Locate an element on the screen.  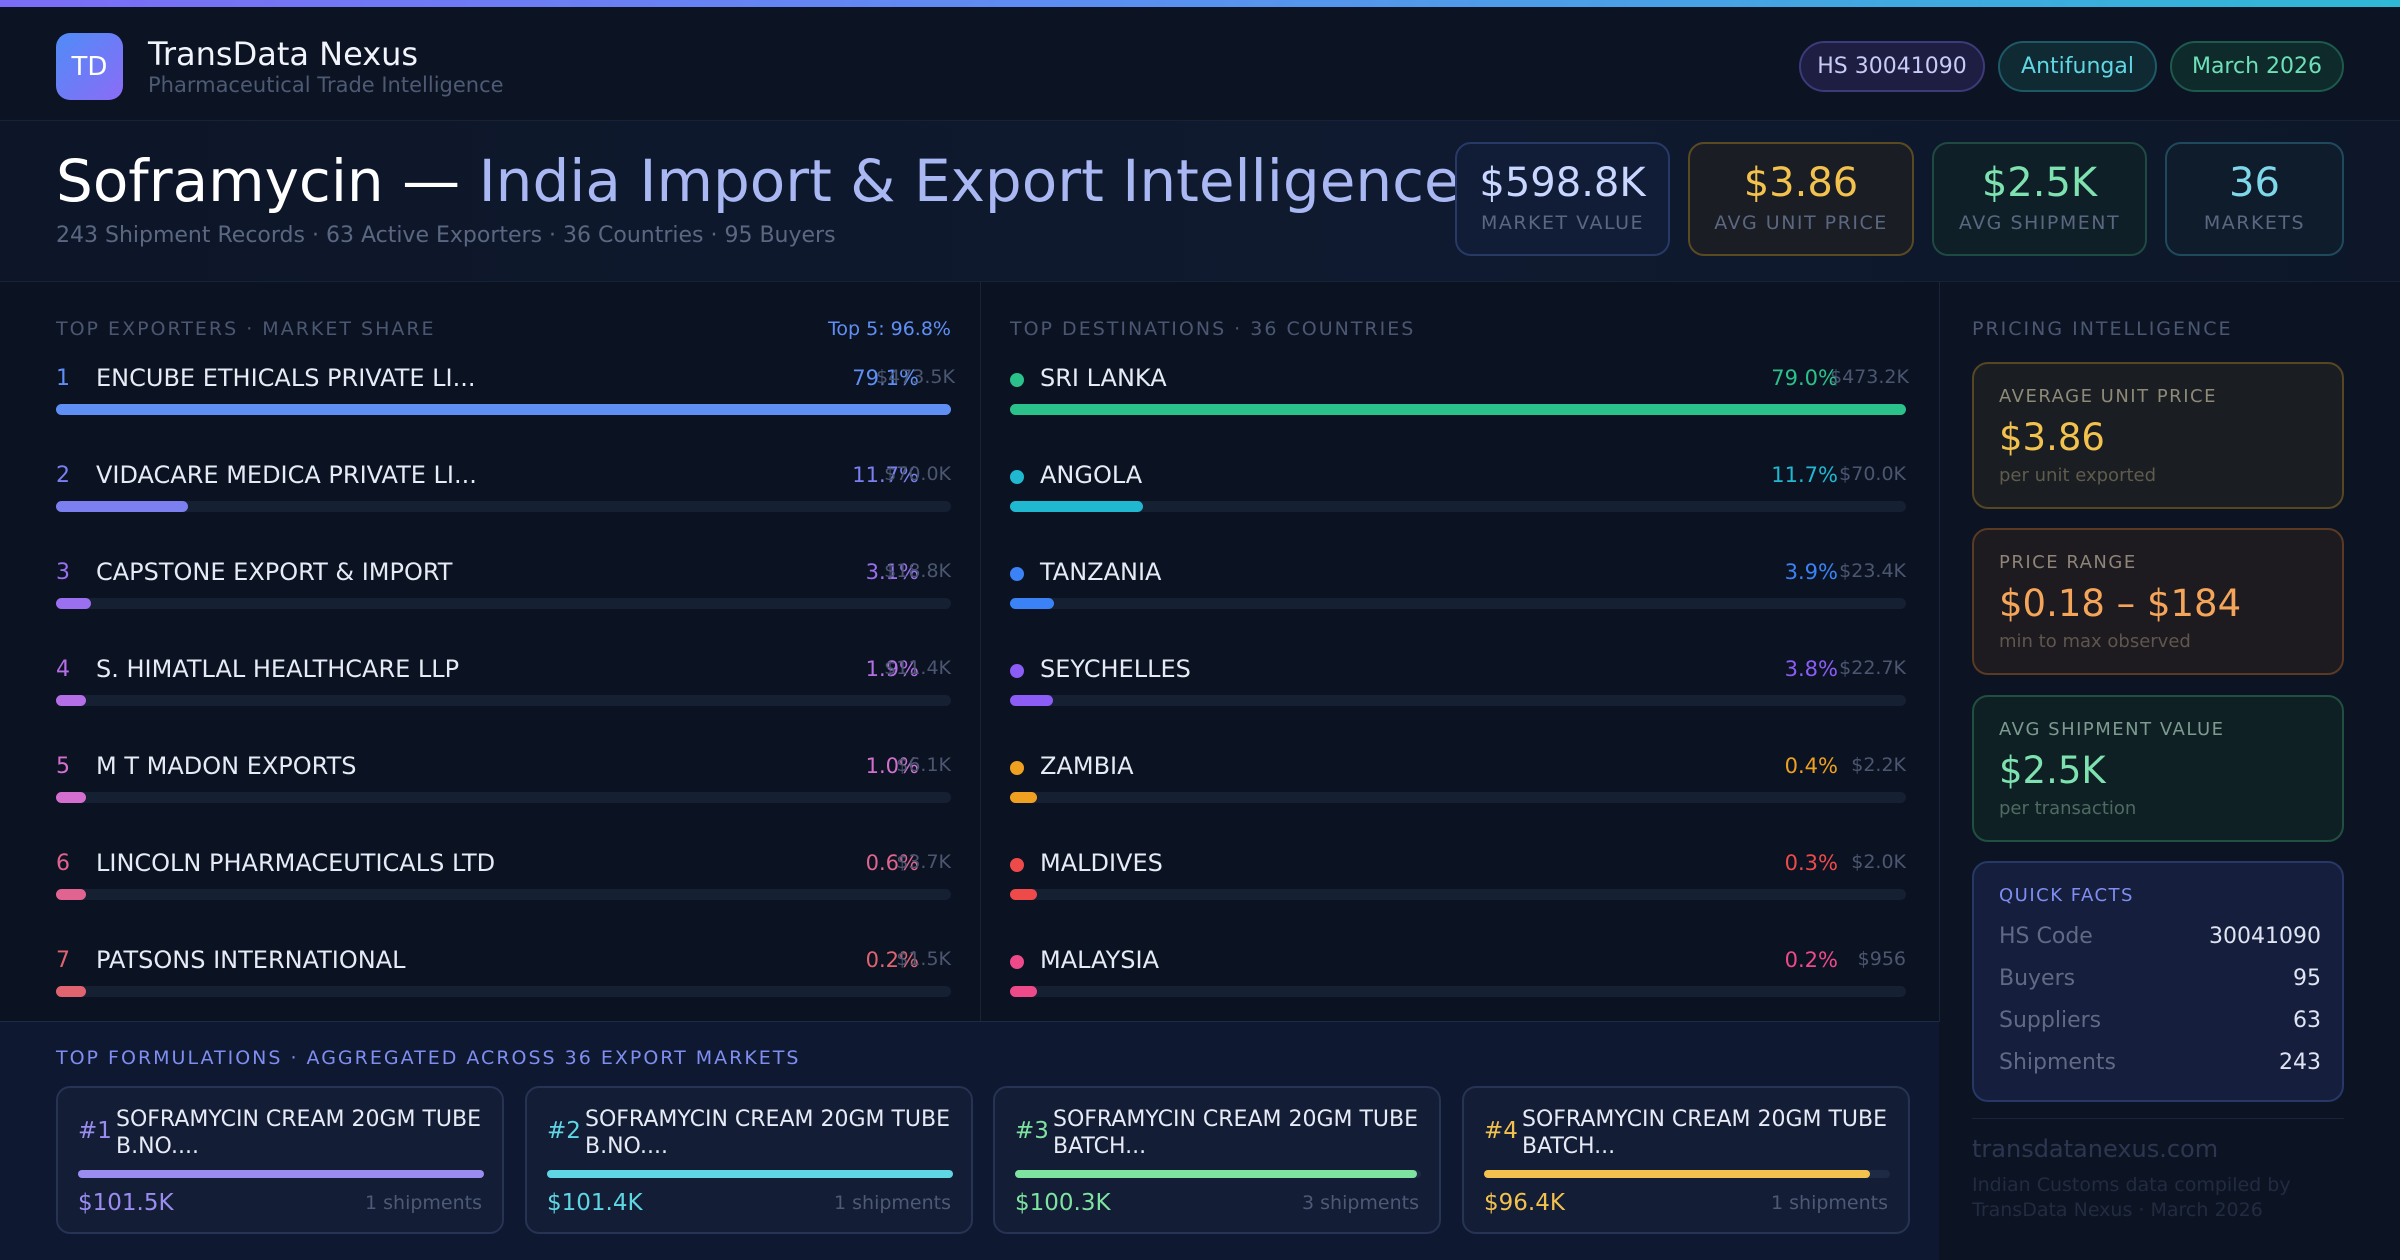
destination-row: MALDIVES 0.3% $2.0K is located at coordinates (1458, 880).